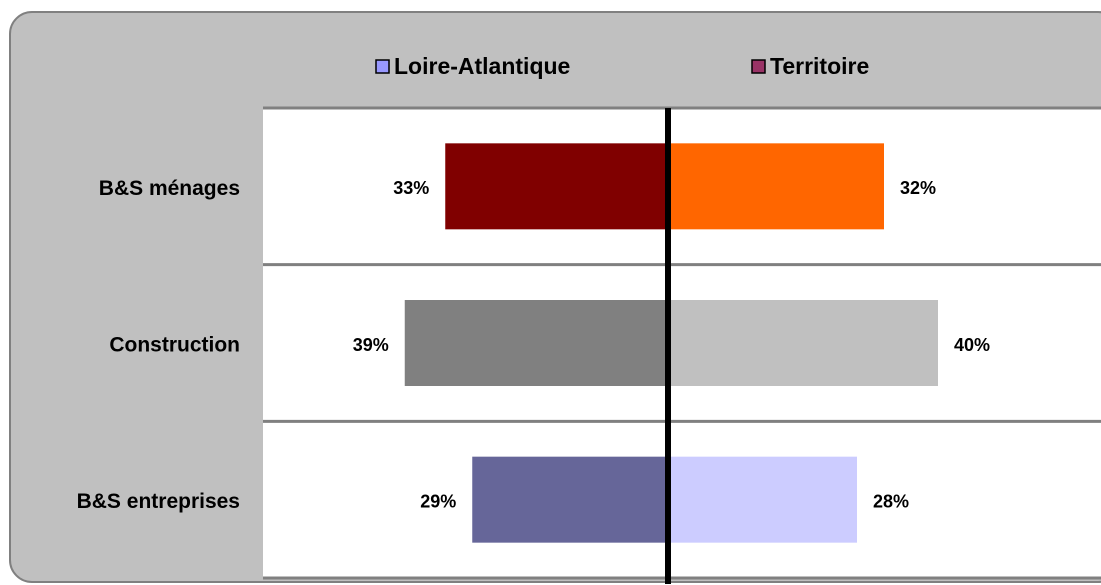 This screenshot has width=1101, height=585. What do you see at coordinates (174, 345) in the screenshot?
I see `category-label: Construction` at bounding box center [174, 345].